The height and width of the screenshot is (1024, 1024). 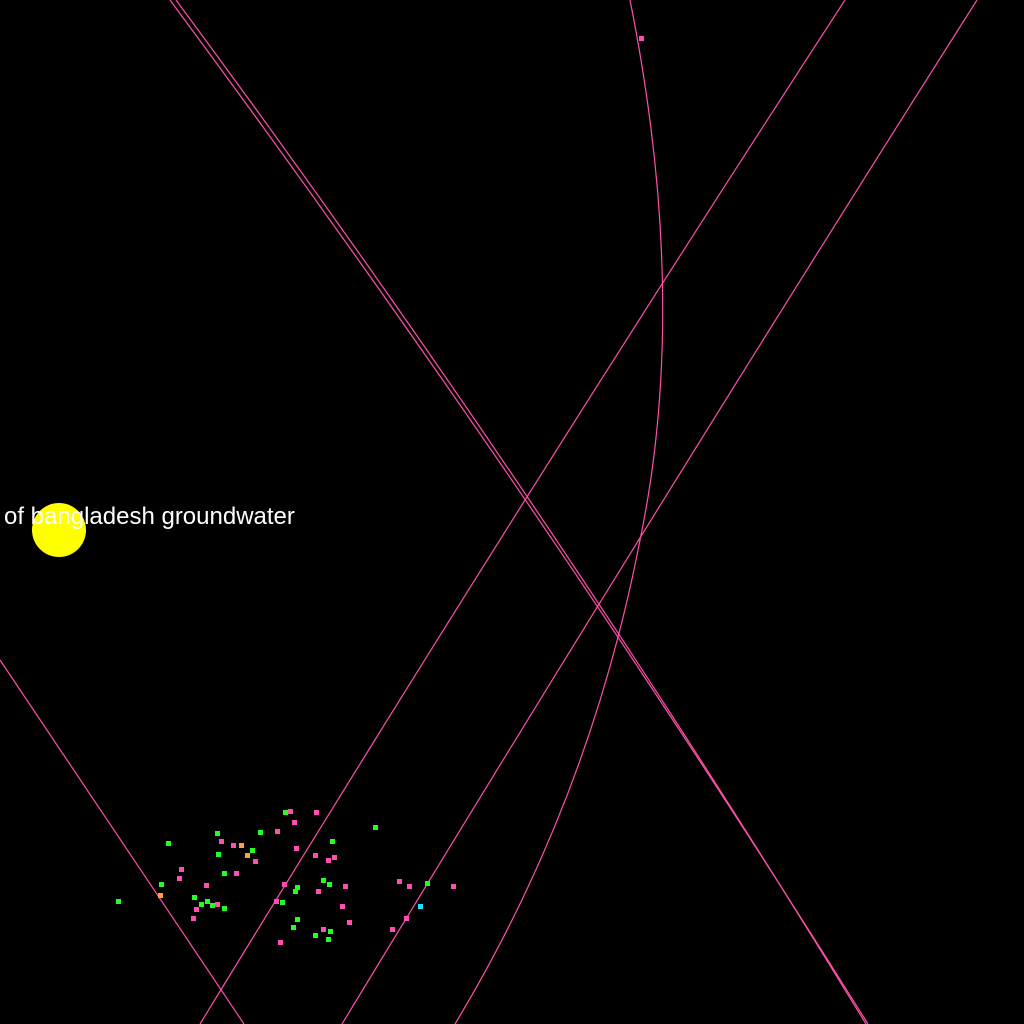 I want to click on orbit-curve-lower-left, so click(x=122, y=841).